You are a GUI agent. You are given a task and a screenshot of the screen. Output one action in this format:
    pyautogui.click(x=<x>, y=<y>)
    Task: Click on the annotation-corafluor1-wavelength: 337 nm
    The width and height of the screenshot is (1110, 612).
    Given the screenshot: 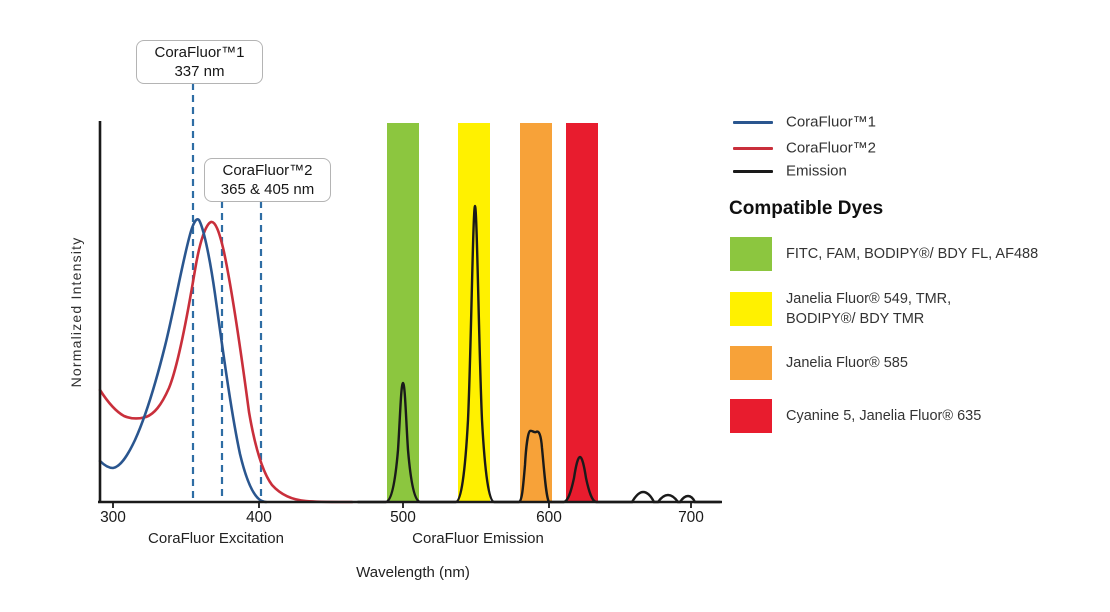 What is the action you would take?
    pyautogui.click(x=199, y=71)
    